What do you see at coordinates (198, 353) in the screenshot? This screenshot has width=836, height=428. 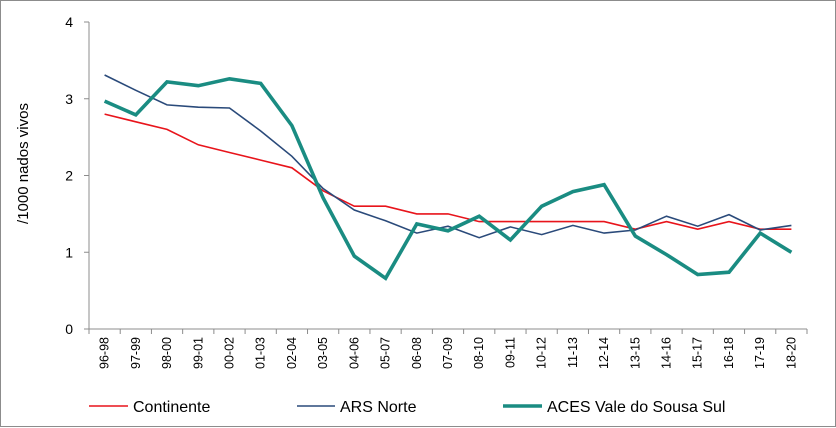 I see `x-tick-label: 99-01` at bounding box center [198, 353].